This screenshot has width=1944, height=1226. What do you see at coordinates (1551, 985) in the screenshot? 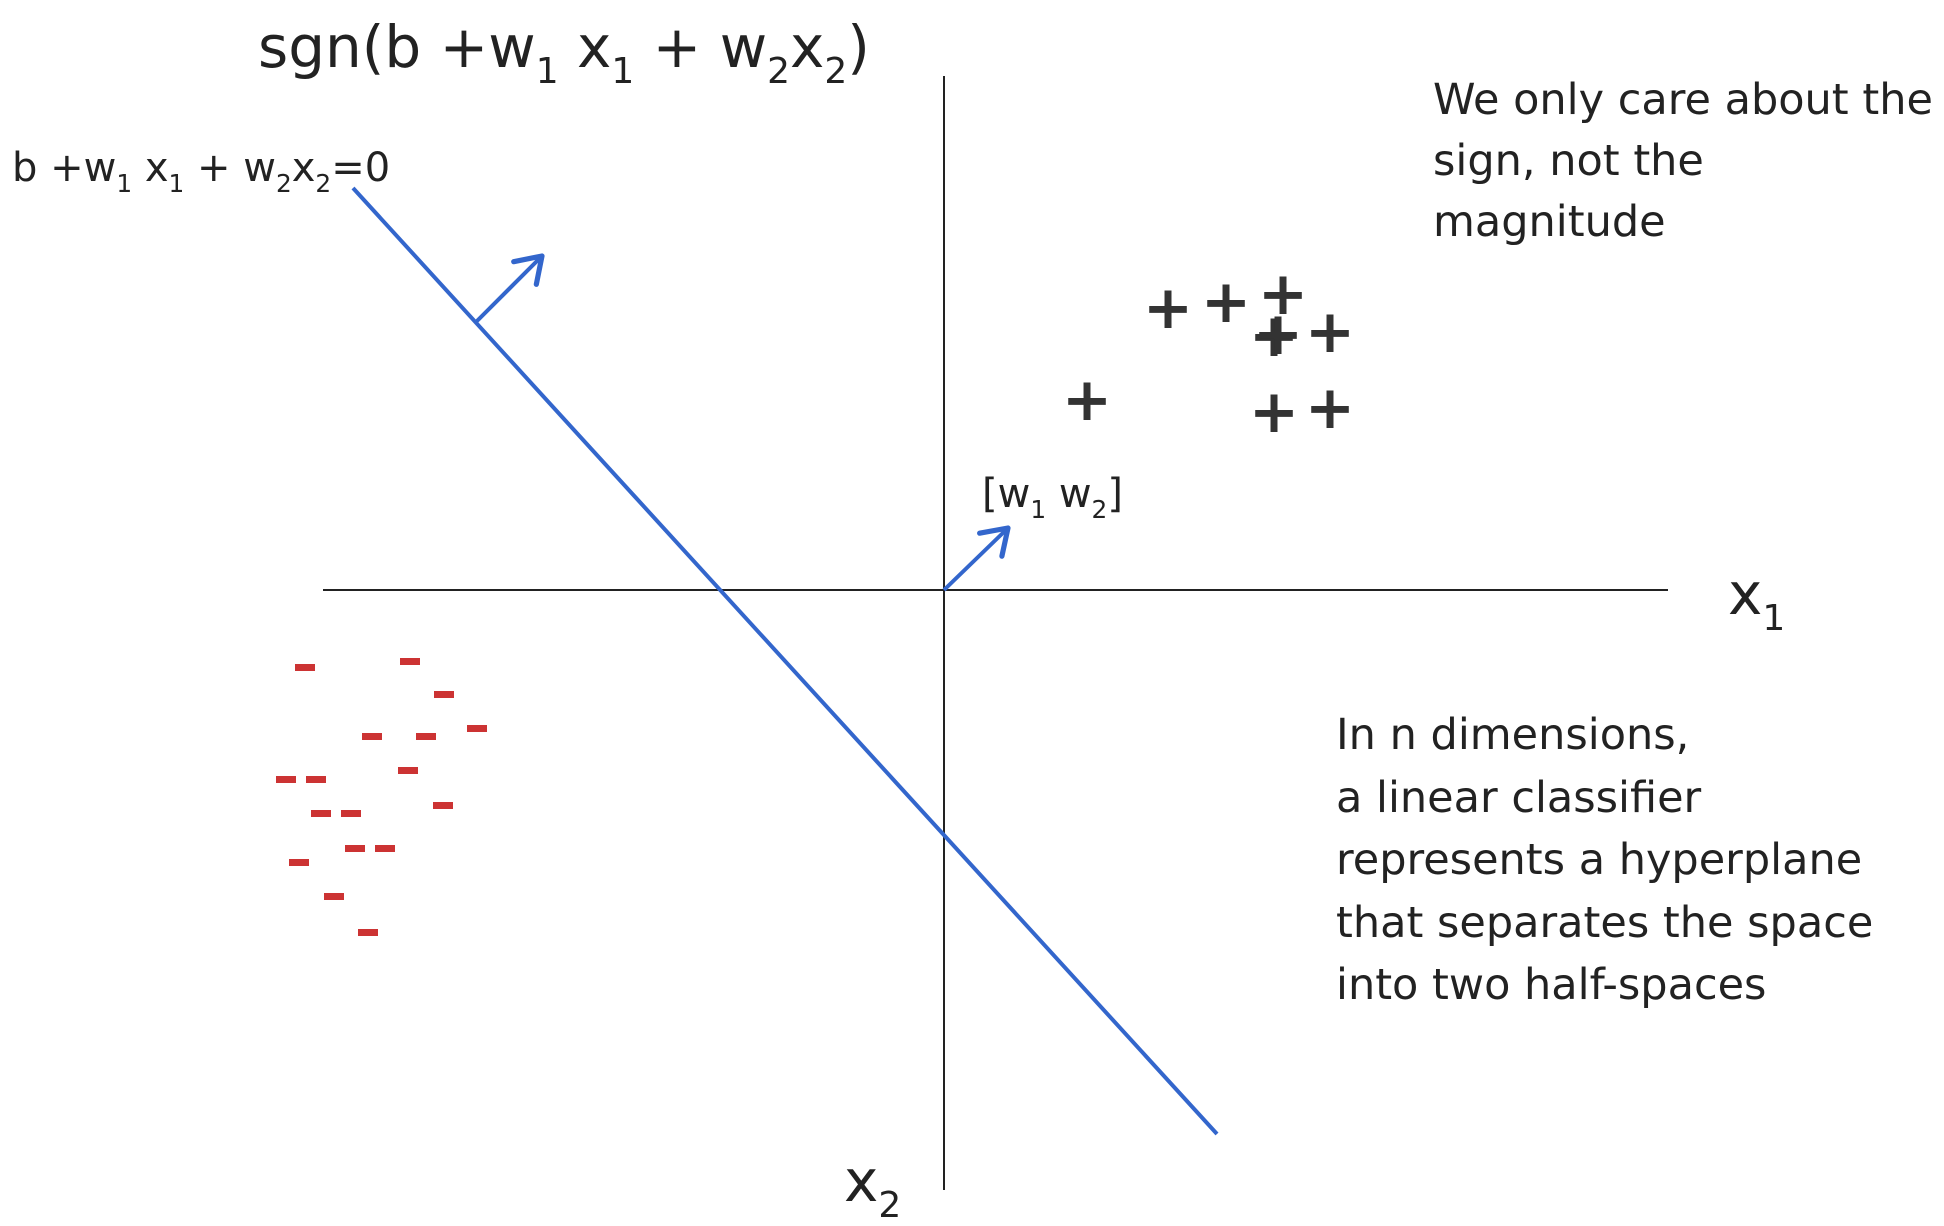
I see `hyperplane-note-line: into two half-spaces` at bounding box center [1551, 985].